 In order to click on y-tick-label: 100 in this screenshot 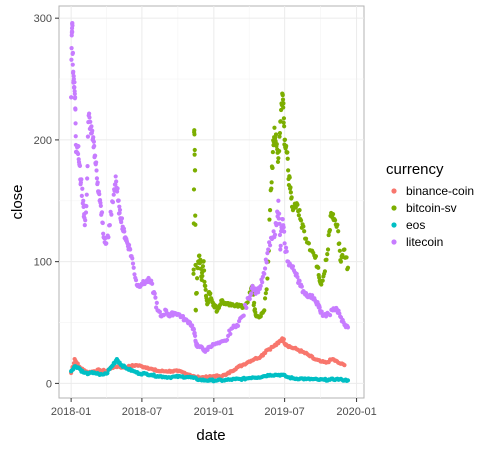, I will do `click(43, 263)`.